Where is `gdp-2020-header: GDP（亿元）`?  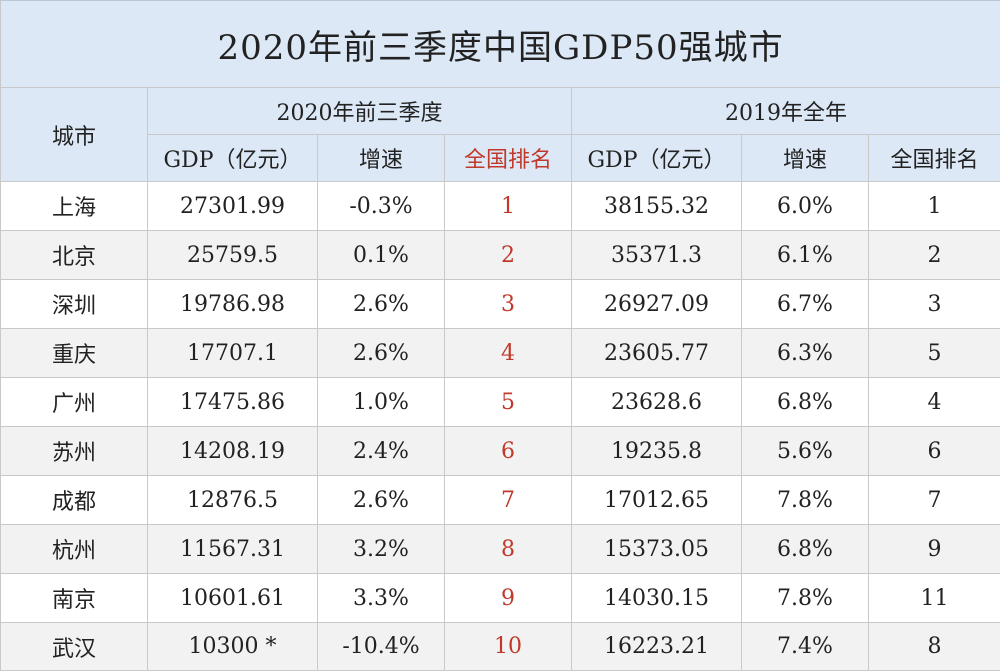 gdp-2020-header: GDP（亿元） is located at coordinates (233, 158).